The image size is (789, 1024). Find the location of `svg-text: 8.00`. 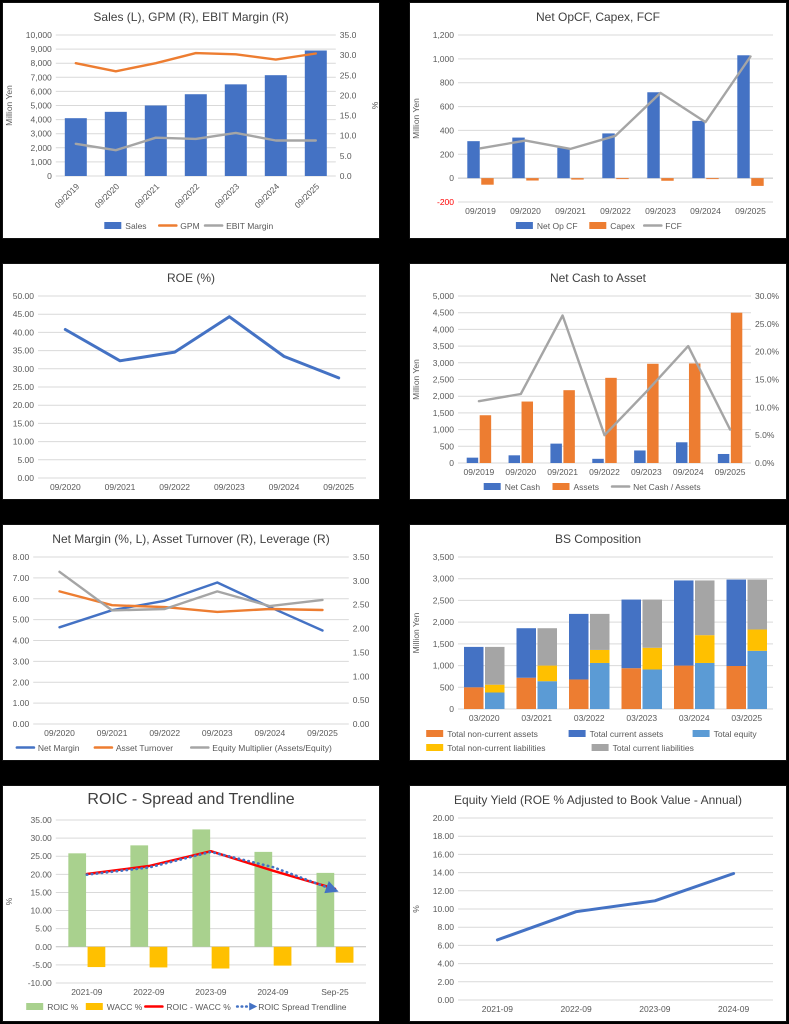

svg-text: 8.00 is located at coordinates (445, 927).